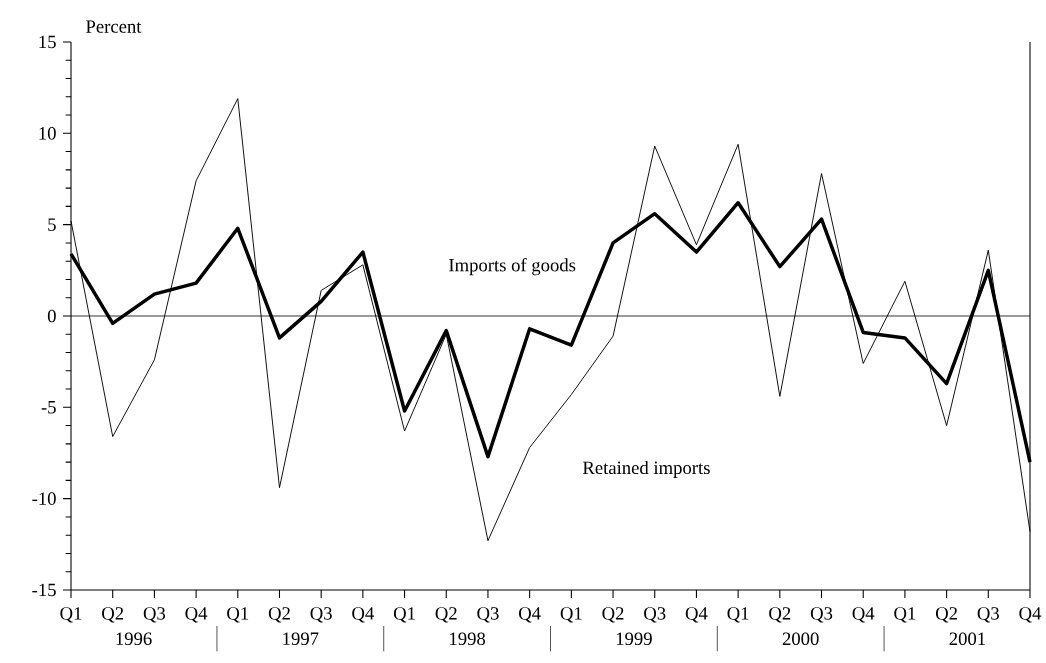  What do you see at coordinates (114, 26) in the screenshot?
I see `y-axis-title: Percent` at bounding box center [114, 26].